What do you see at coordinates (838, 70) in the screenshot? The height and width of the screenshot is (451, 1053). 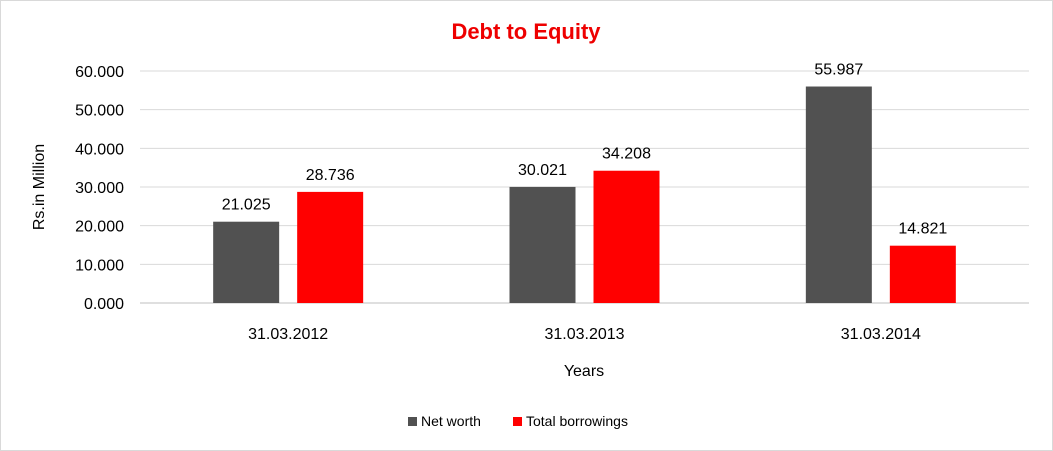 I see `data-label: 55.987` at bounding box center [838, 70].